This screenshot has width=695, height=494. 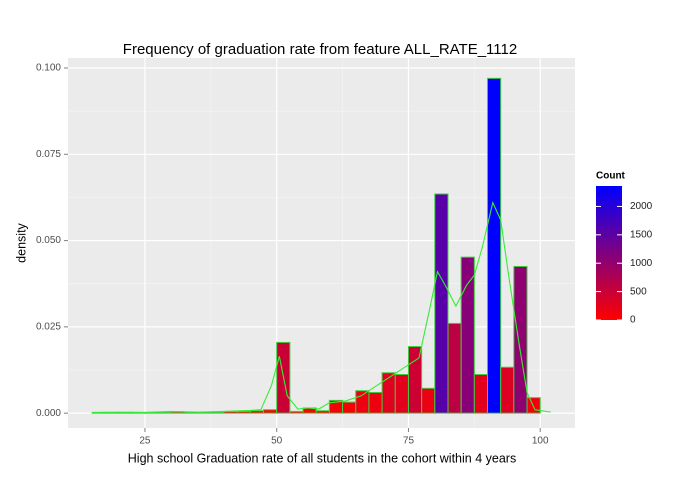 I want to click on x-tick-label: 25, so click(x=145, y=441).